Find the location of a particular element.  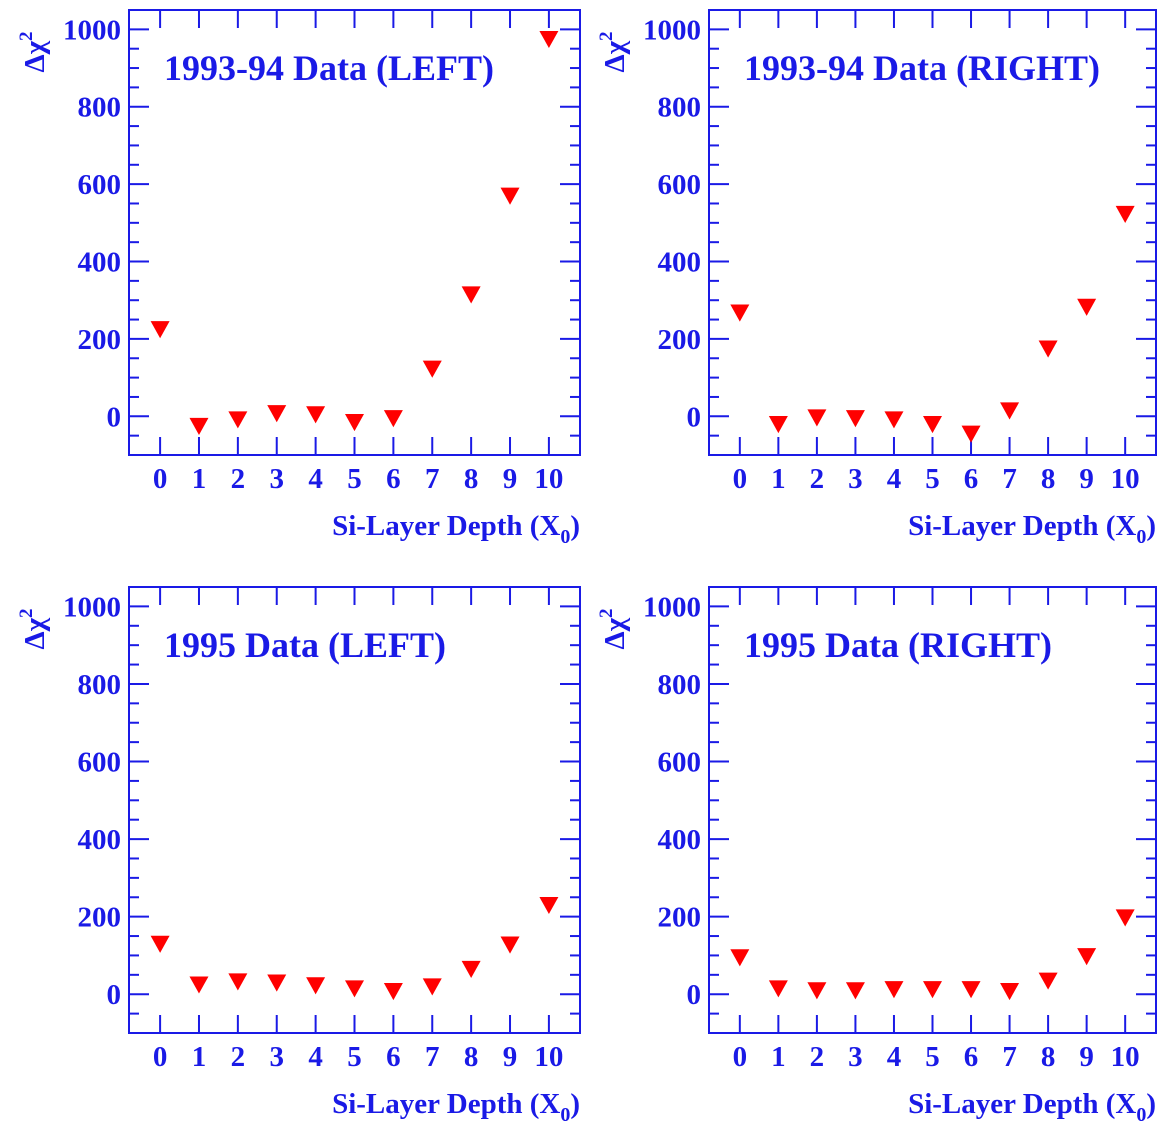

y-tick-label: 400 is located at coordinates (100, 840).